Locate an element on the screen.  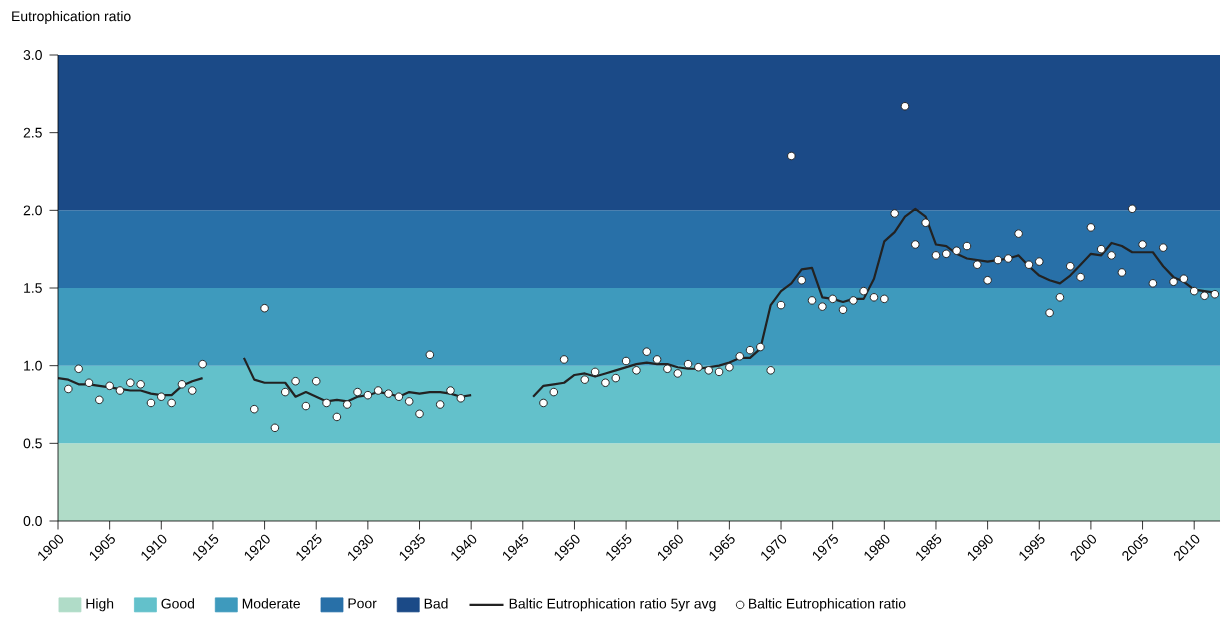
y-tick-label: 3.0 is located at coordinates (32, 55).